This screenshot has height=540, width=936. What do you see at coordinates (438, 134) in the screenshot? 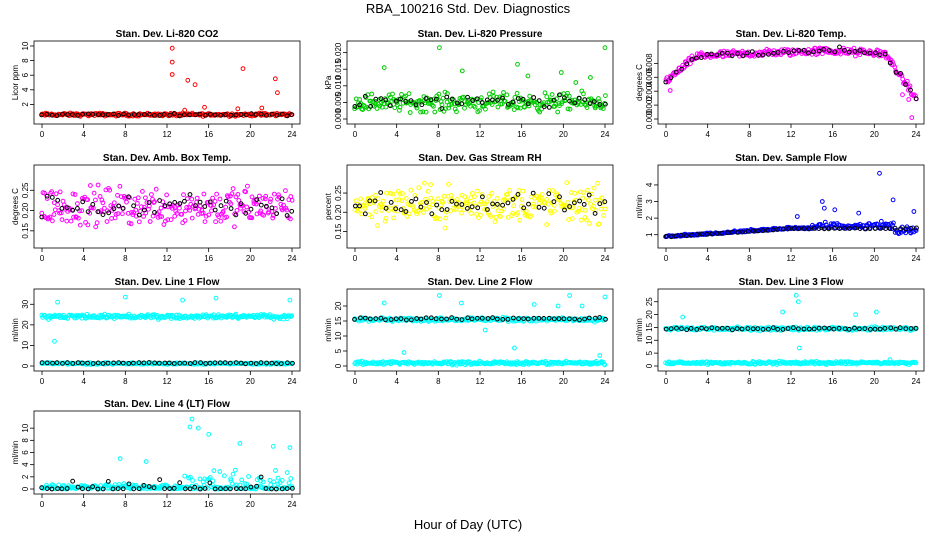
I see `x-tick-label: 8` at bounding box center [438, 134].